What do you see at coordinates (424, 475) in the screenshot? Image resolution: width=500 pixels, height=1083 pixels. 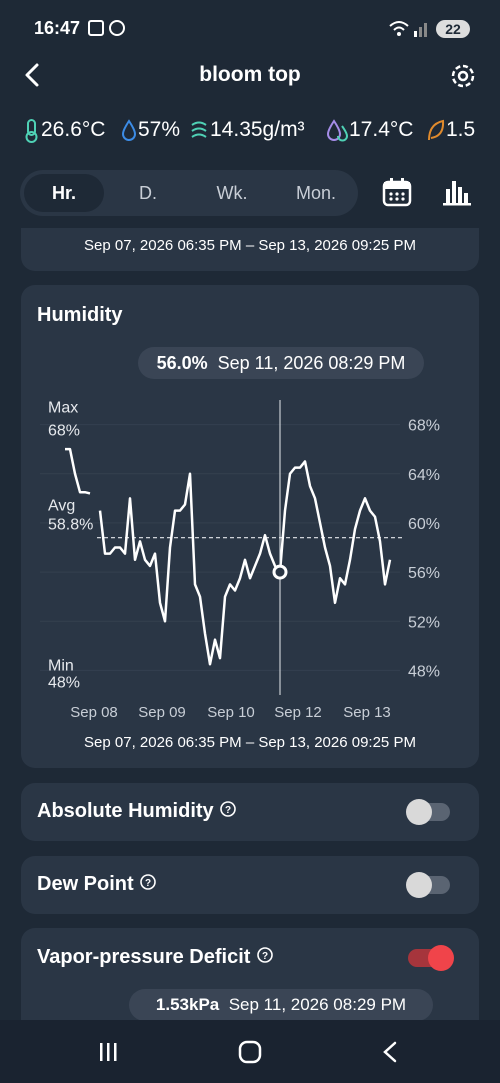 I see `y-tick-label: 64%` at bounding box center [424, 475].